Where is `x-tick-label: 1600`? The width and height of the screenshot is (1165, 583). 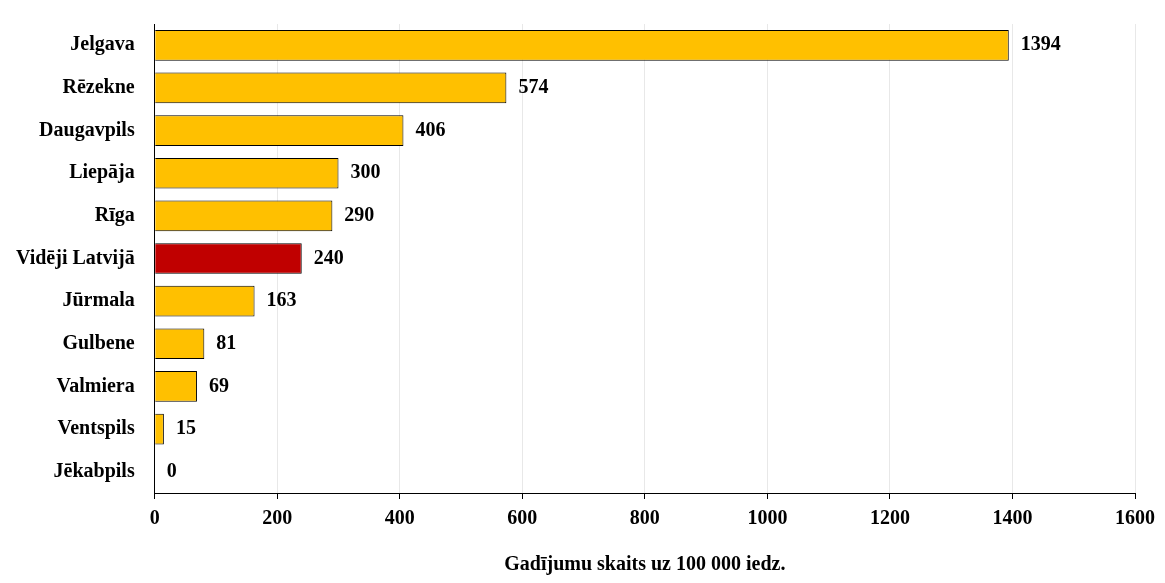 x-tick-label: 1600 is located at coordinates (1135, 517).